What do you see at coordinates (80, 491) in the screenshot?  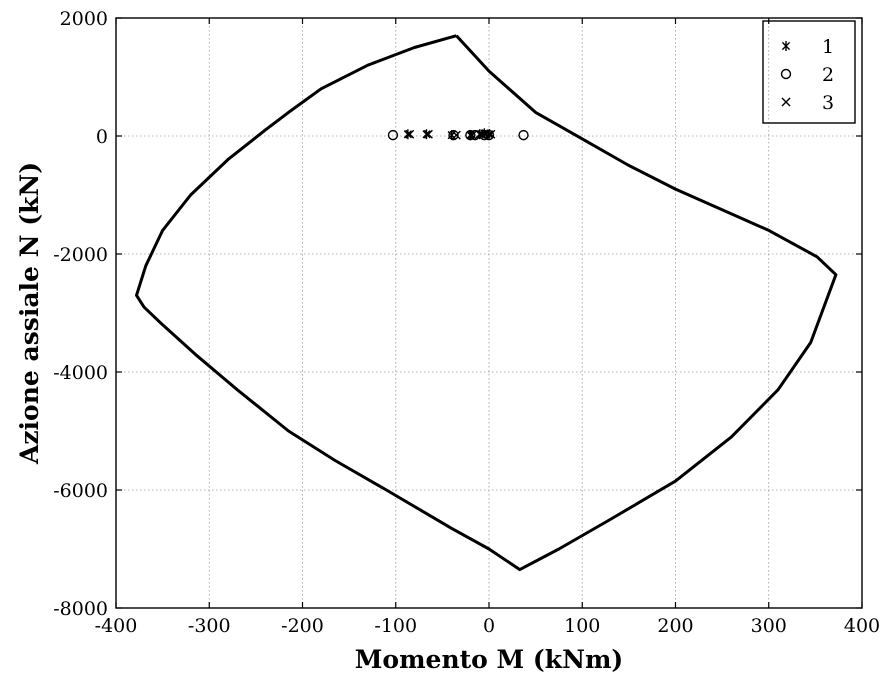 I see `y-tick-label: -6000` at bounding box center [80, 491].